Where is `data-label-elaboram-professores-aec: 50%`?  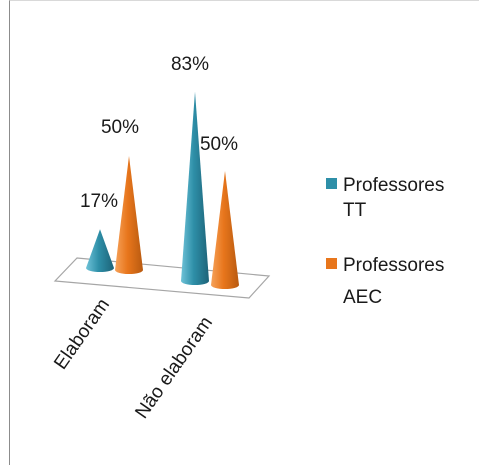 data-label-elaboram-professores-aec: 50% is located at coordinates (120, 127).